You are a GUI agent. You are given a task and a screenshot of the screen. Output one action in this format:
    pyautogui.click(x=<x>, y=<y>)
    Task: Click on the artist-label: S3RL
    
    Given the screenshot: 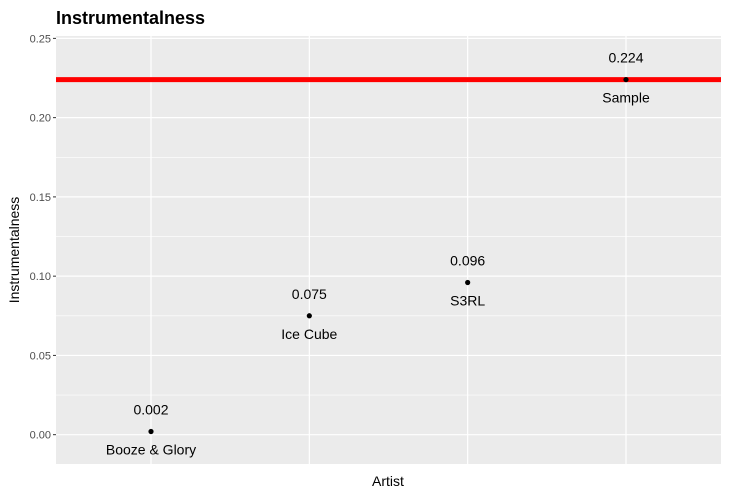 What is the action you would take?
    pyautogui.click(x=467, y=300)
    